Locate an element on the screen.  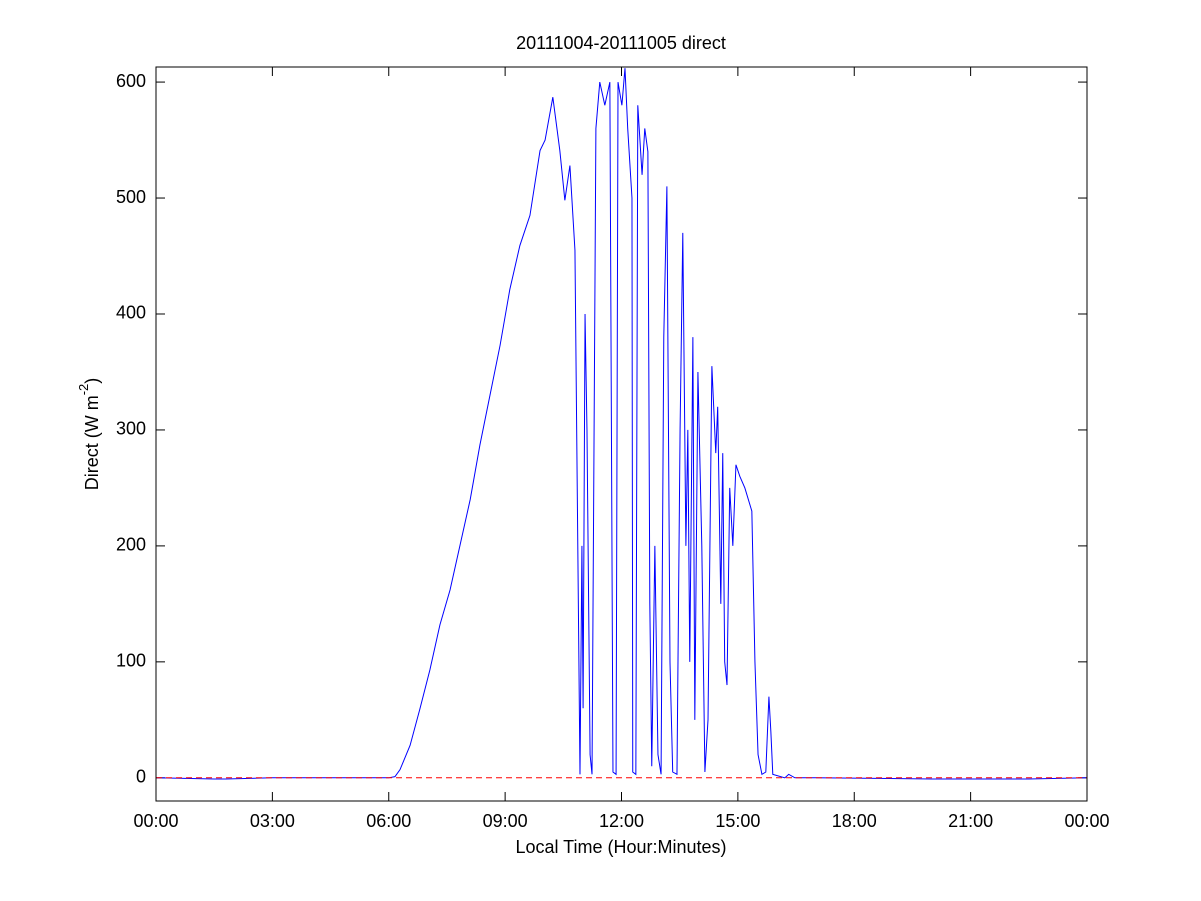
x-tick-label: 03:00 is located at coordinates (272, 821).